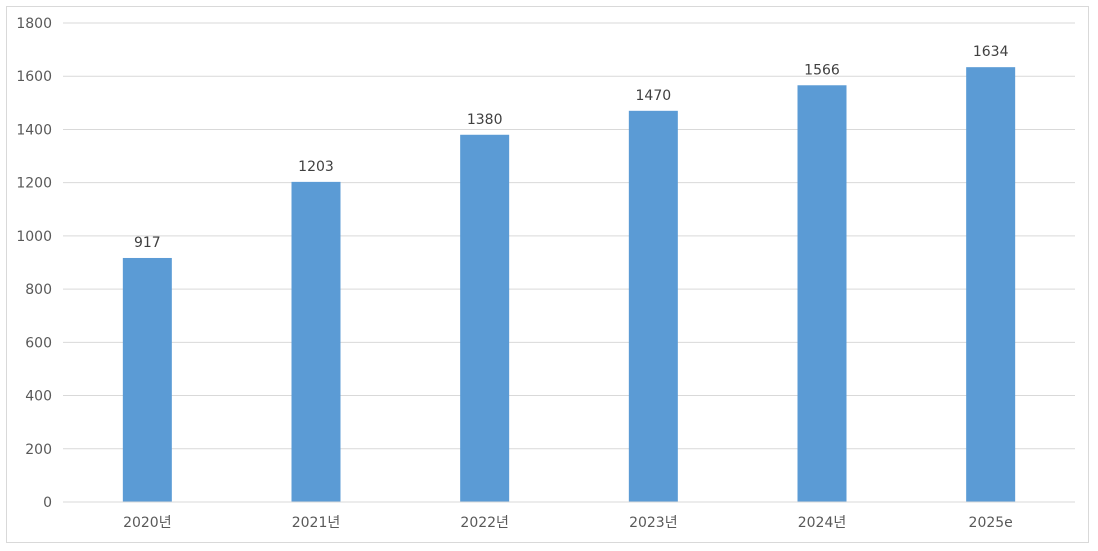 This screenshot has height=551, width=1098. Describe the element at coordinates (991, 523) in the screenshot. I see `x-tick-label: 2025e` at that location.